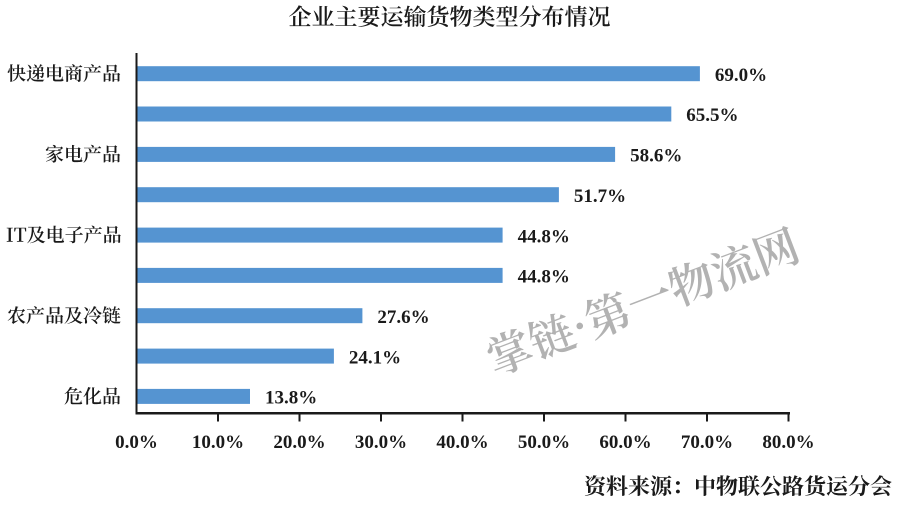  What do you see at coordinates (656, 156) in the screenshot?
I see `svg-text: 58.6%` at bounding box center [656, 156].